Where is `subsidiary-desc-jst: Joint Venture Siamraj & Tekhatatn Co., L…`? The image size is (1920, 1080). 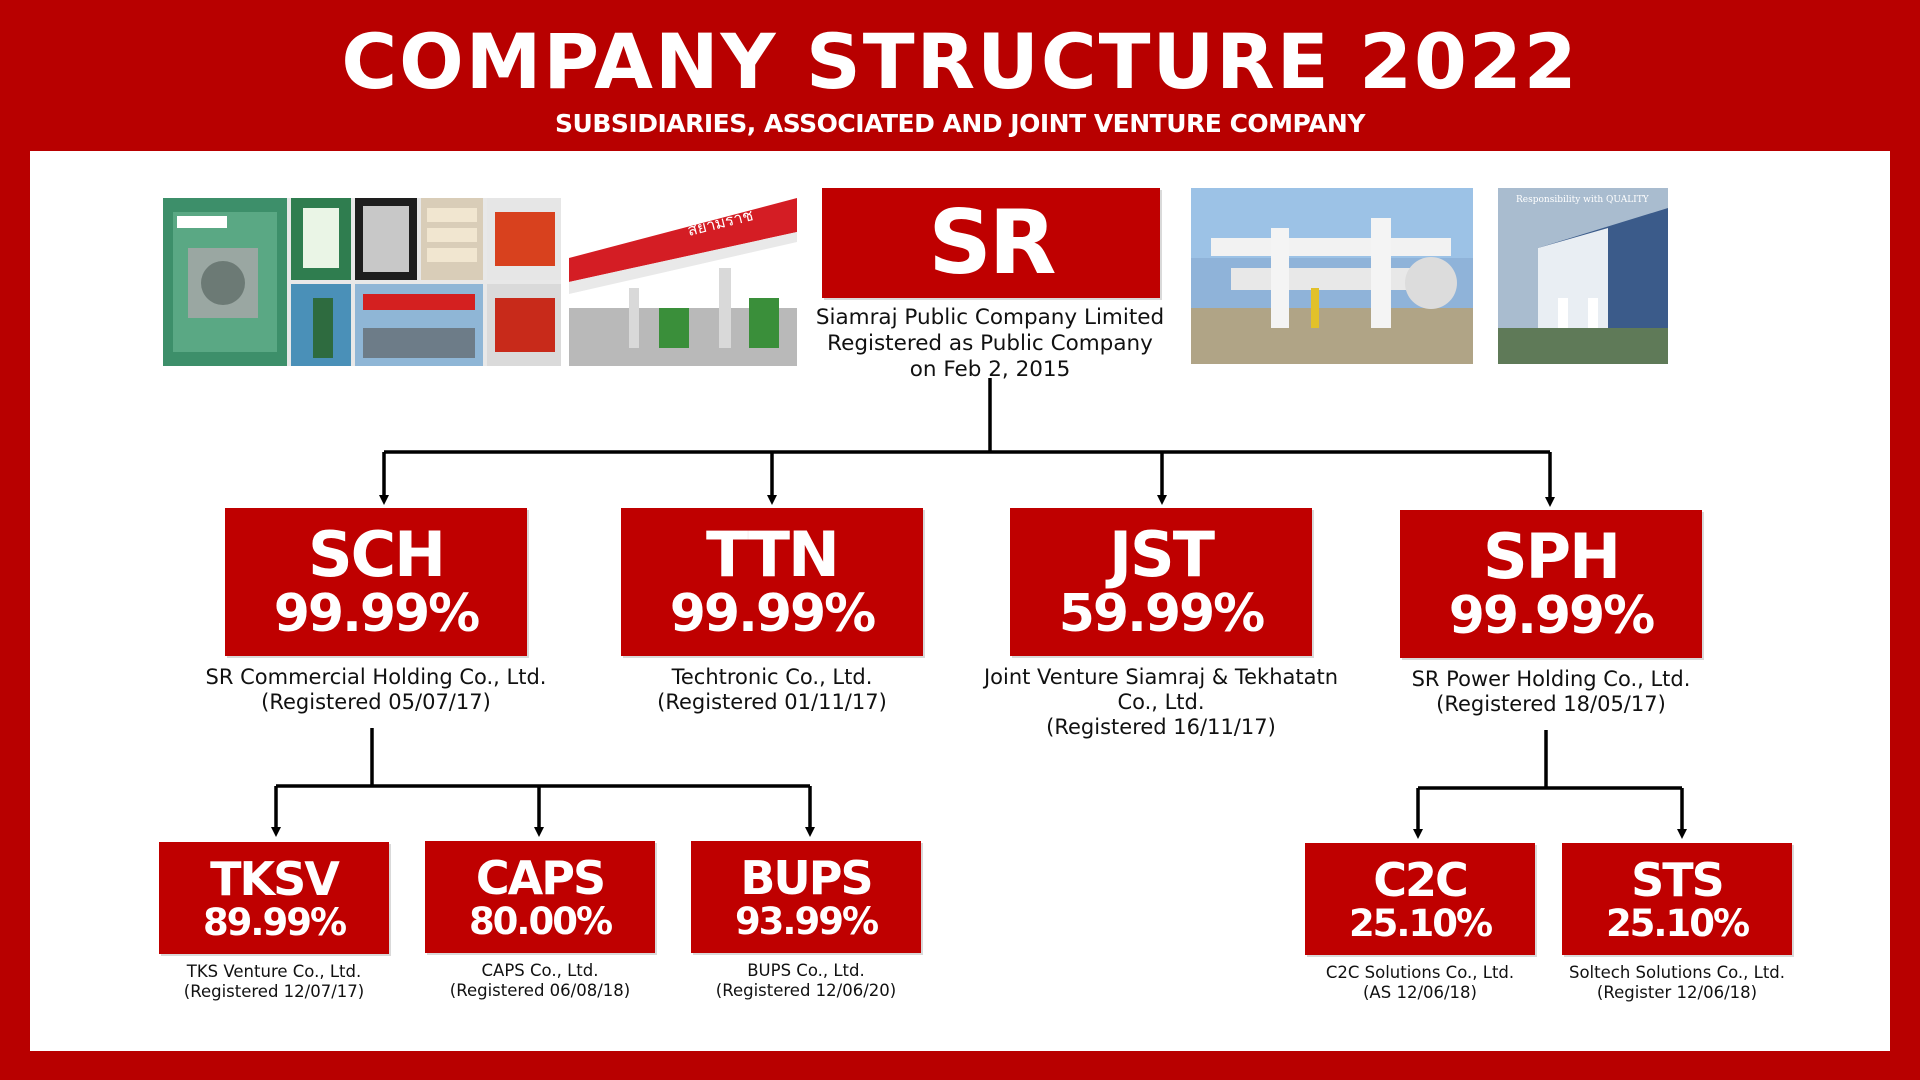
subsidiary-desc-jst: Joint Venture Siamraj & Tekhatatn Co., L… is located at coordinates (1161, 703).